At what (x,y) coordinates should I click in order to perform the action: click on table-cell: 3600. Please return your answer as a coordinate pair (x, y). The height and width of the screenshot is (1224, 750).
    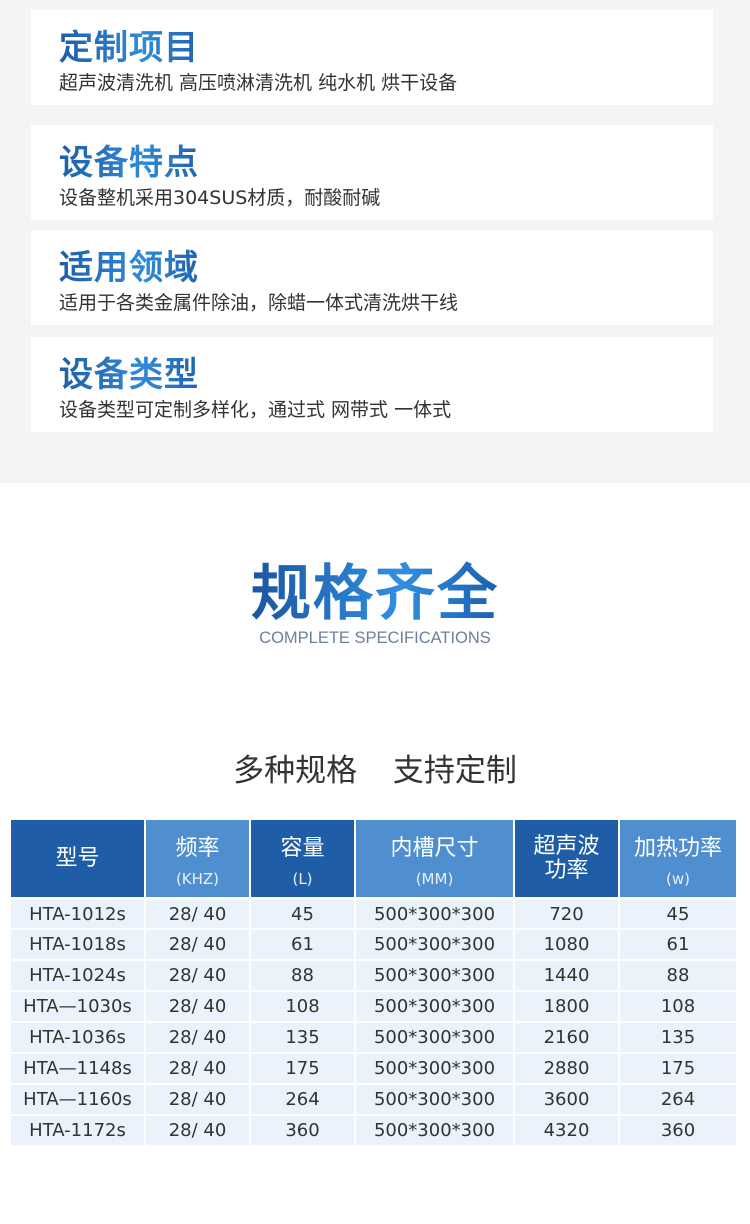
    Looking at the image, I should click on (566, 1098).